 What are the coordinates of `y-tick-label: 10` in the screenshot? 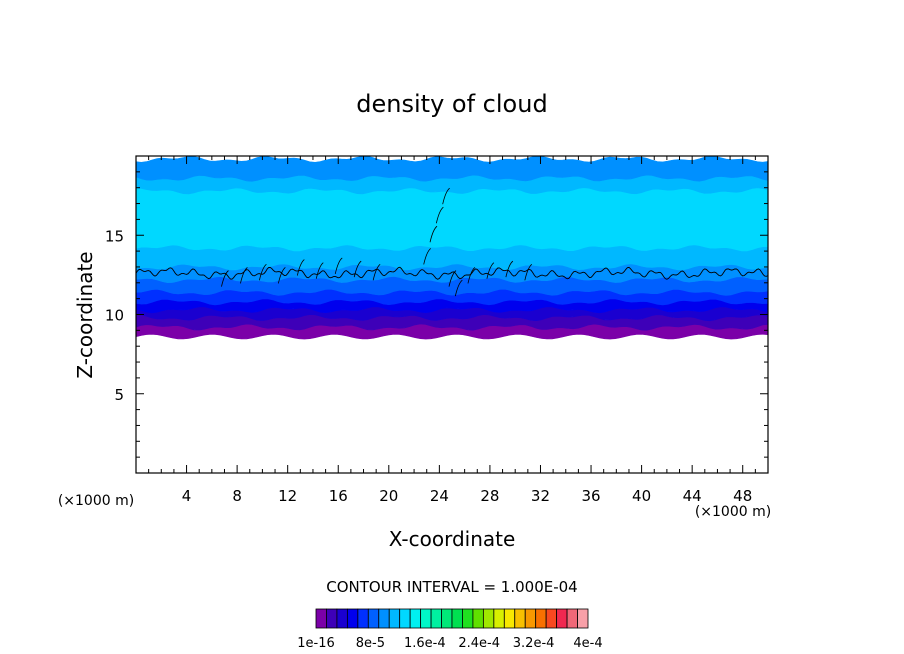 It's located at (114, 316).